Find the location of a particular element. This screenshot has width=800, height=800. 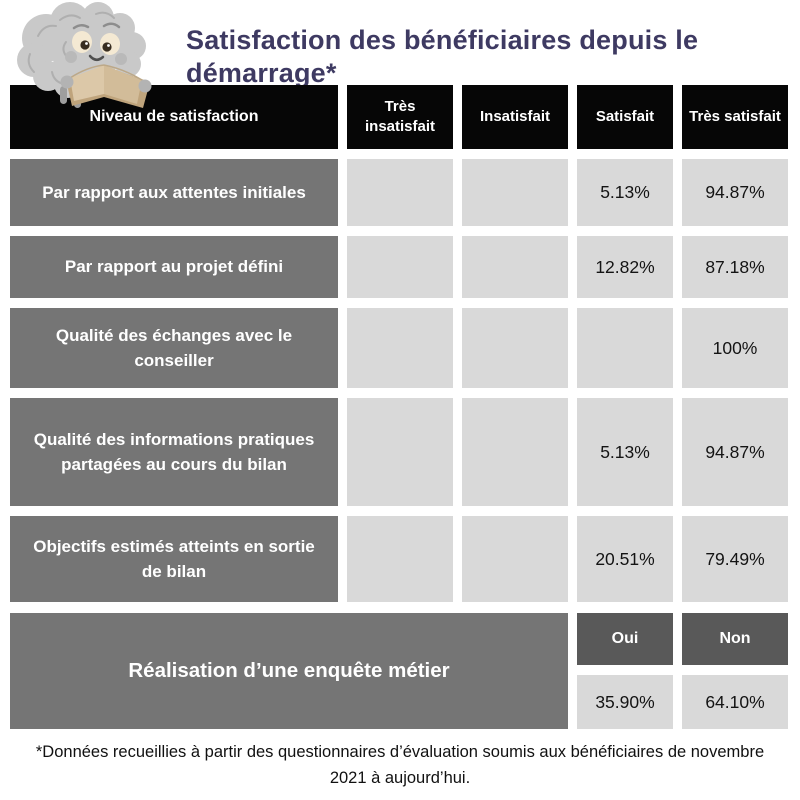

value-cell: 79.49% is located at coordinates (735, 559).